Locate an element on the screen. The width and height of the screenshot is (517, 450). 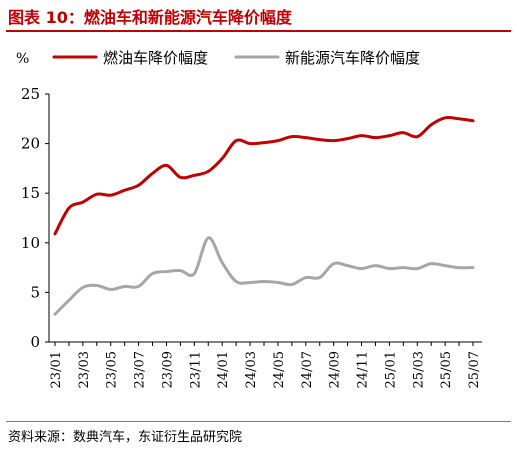
y-tick-label: 25 is located at coordinates (30, 94).